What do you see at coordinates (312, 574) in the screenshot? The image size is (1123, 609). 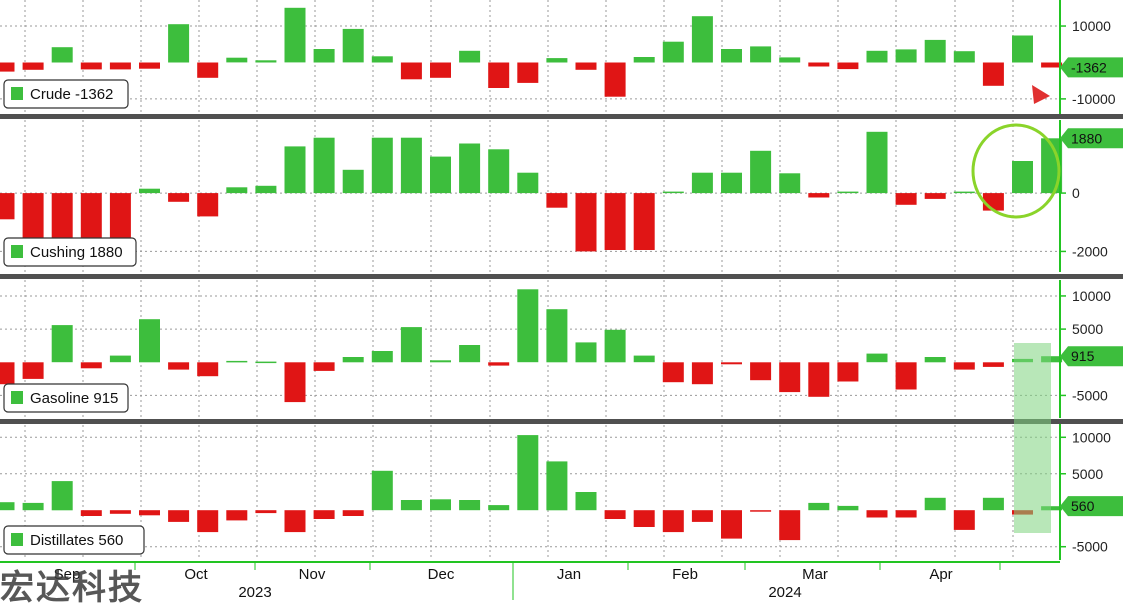 I see `x-month-label: Nov` at bounding box center [312, 574].